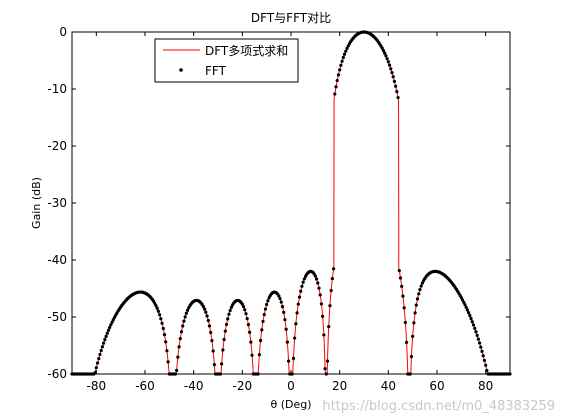 This screenshot has height=420, width=561. What do you see at coordinates (145, 386) in the screenshot?
I see `x-tick-label: -60` at bounding box center [145, 386].